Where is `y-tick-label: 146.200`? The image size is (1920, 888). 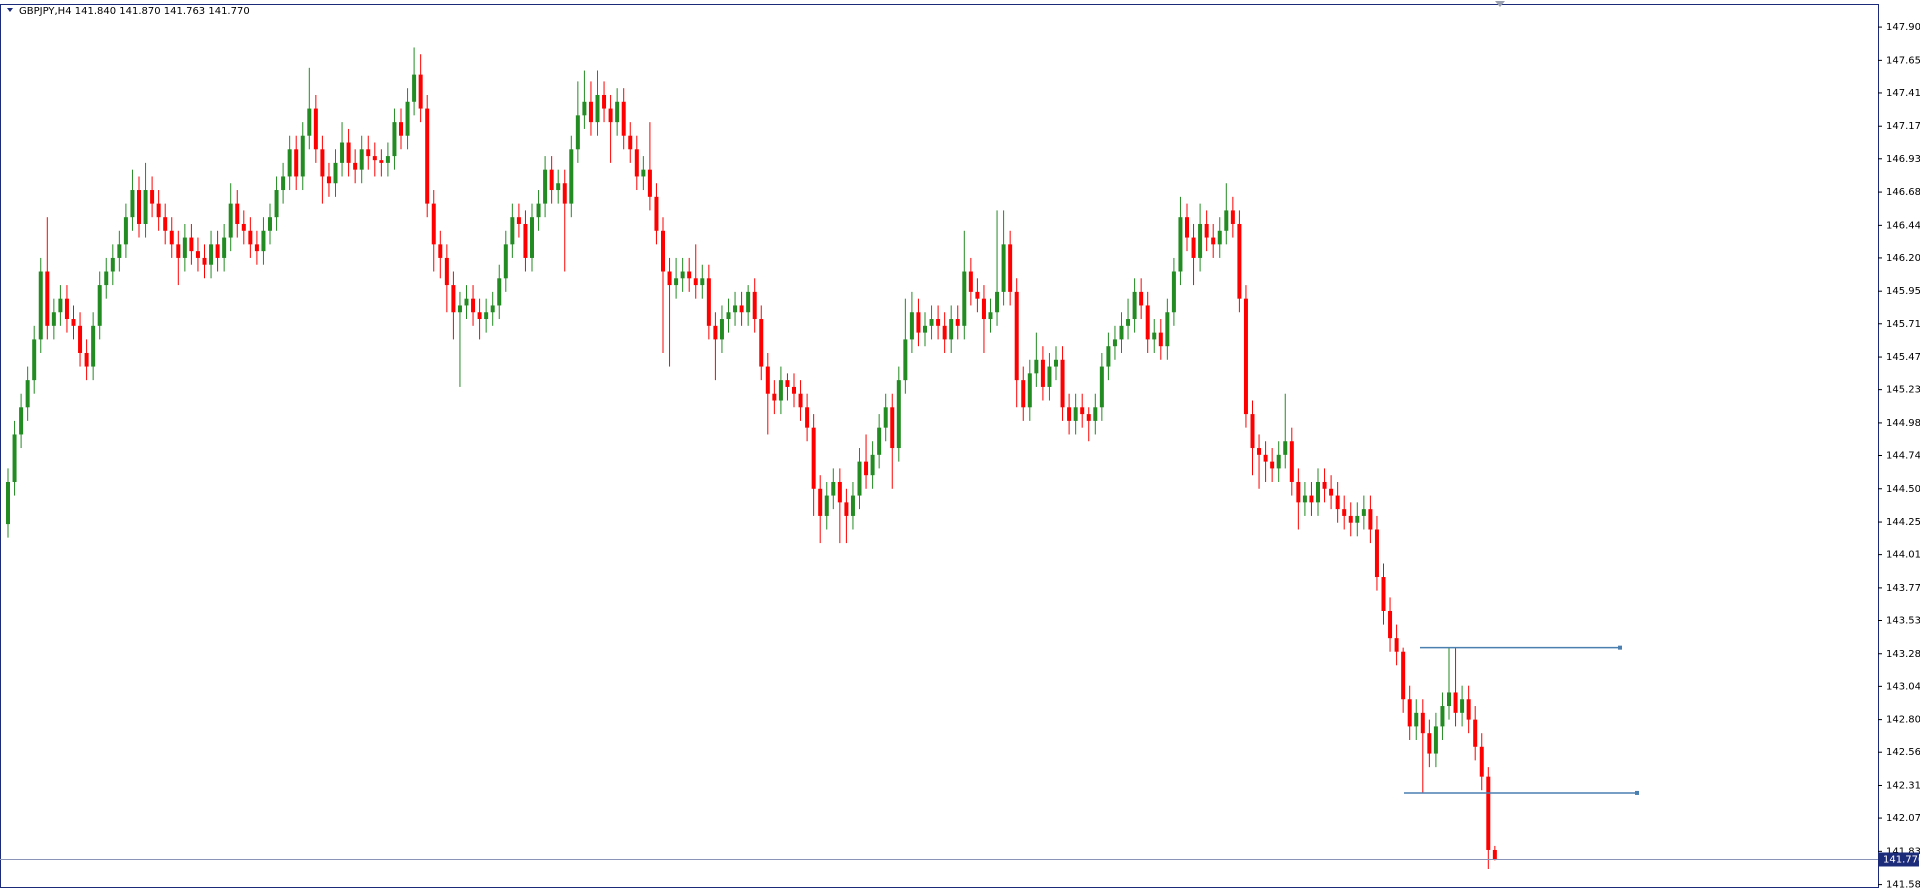
y-tick-label: 146.200 is located at coordinates (1903, 258).